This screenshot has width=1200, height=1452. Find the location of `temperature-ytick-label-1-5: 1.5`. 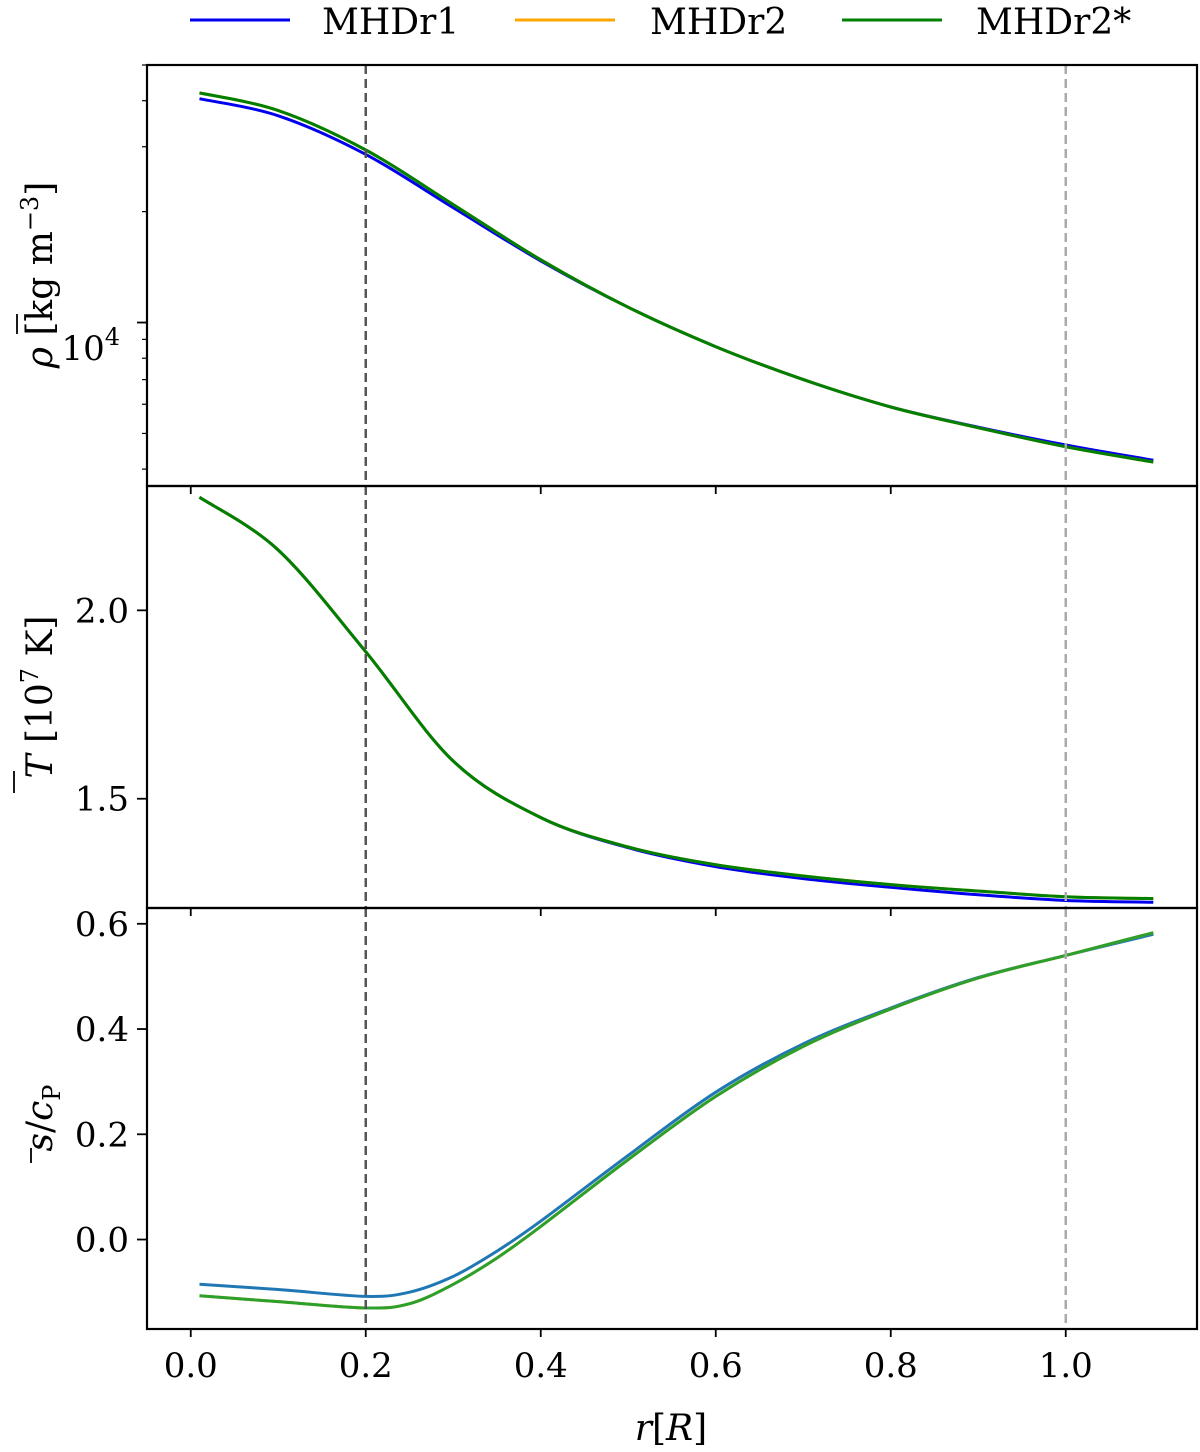

temperature-ytick-label-1-5: 1.5 is located at coordinates (102, 800).